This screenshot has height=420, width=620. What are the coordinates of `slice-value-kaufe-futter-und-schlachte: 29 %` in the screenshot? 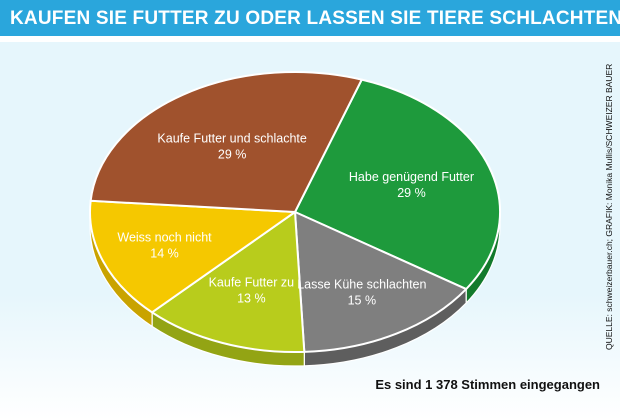 It's located at (232, 154).